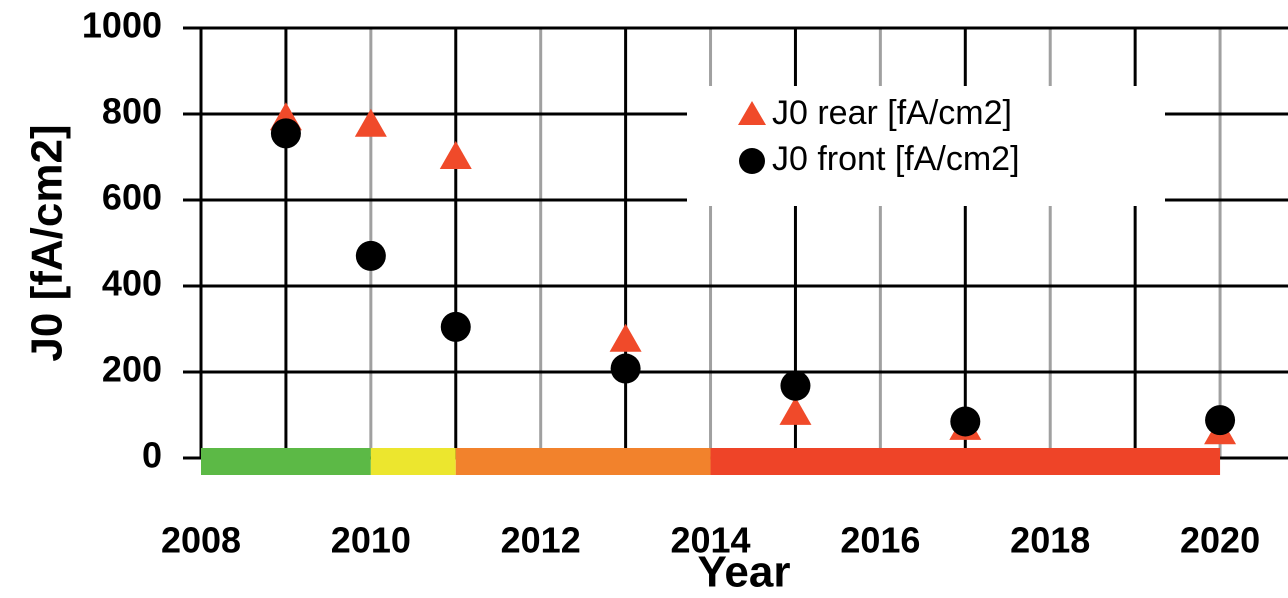 This screenshot has width=1288, height=598. I want to click on x-tick-label: 2010, so click(371, 540).